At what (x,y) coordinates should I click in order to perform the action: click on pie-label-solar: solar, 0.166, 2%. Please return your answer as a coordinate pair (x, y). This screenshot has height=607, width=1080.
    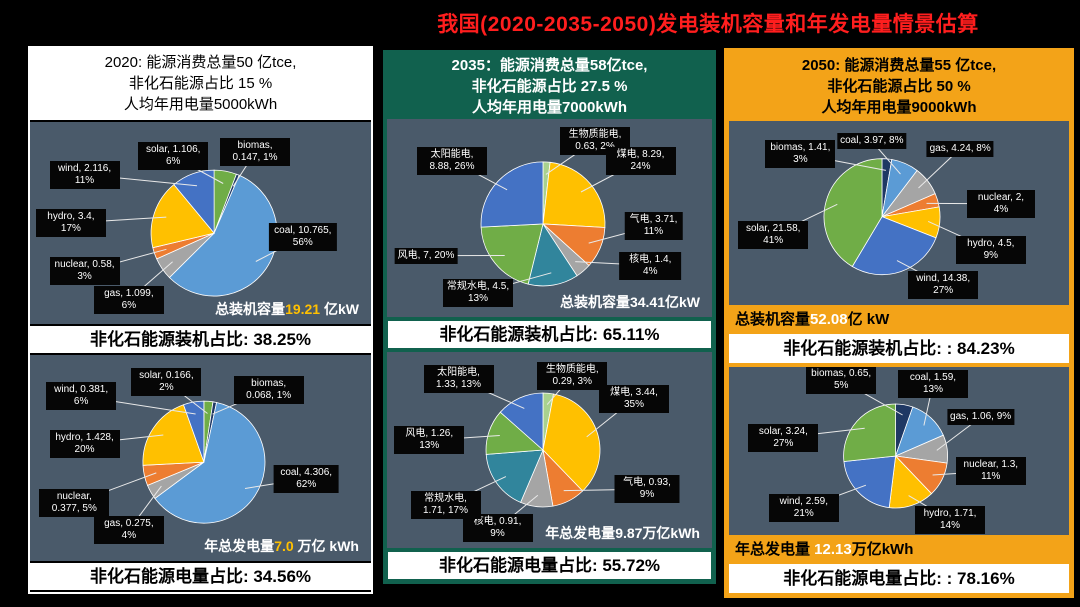
    Looking at the image, I should click on (166, 381).